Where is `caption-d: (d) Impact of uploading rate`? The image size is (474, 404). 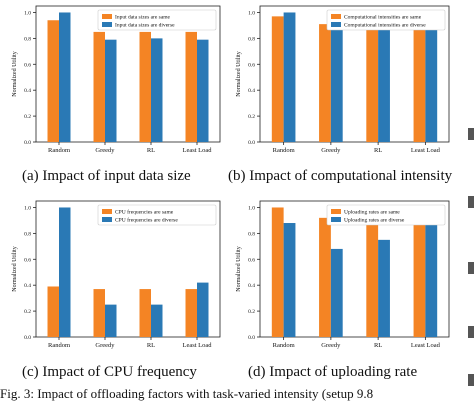 caption-d: (d) Impact of uploading rate is located at coordinates (333, 372).